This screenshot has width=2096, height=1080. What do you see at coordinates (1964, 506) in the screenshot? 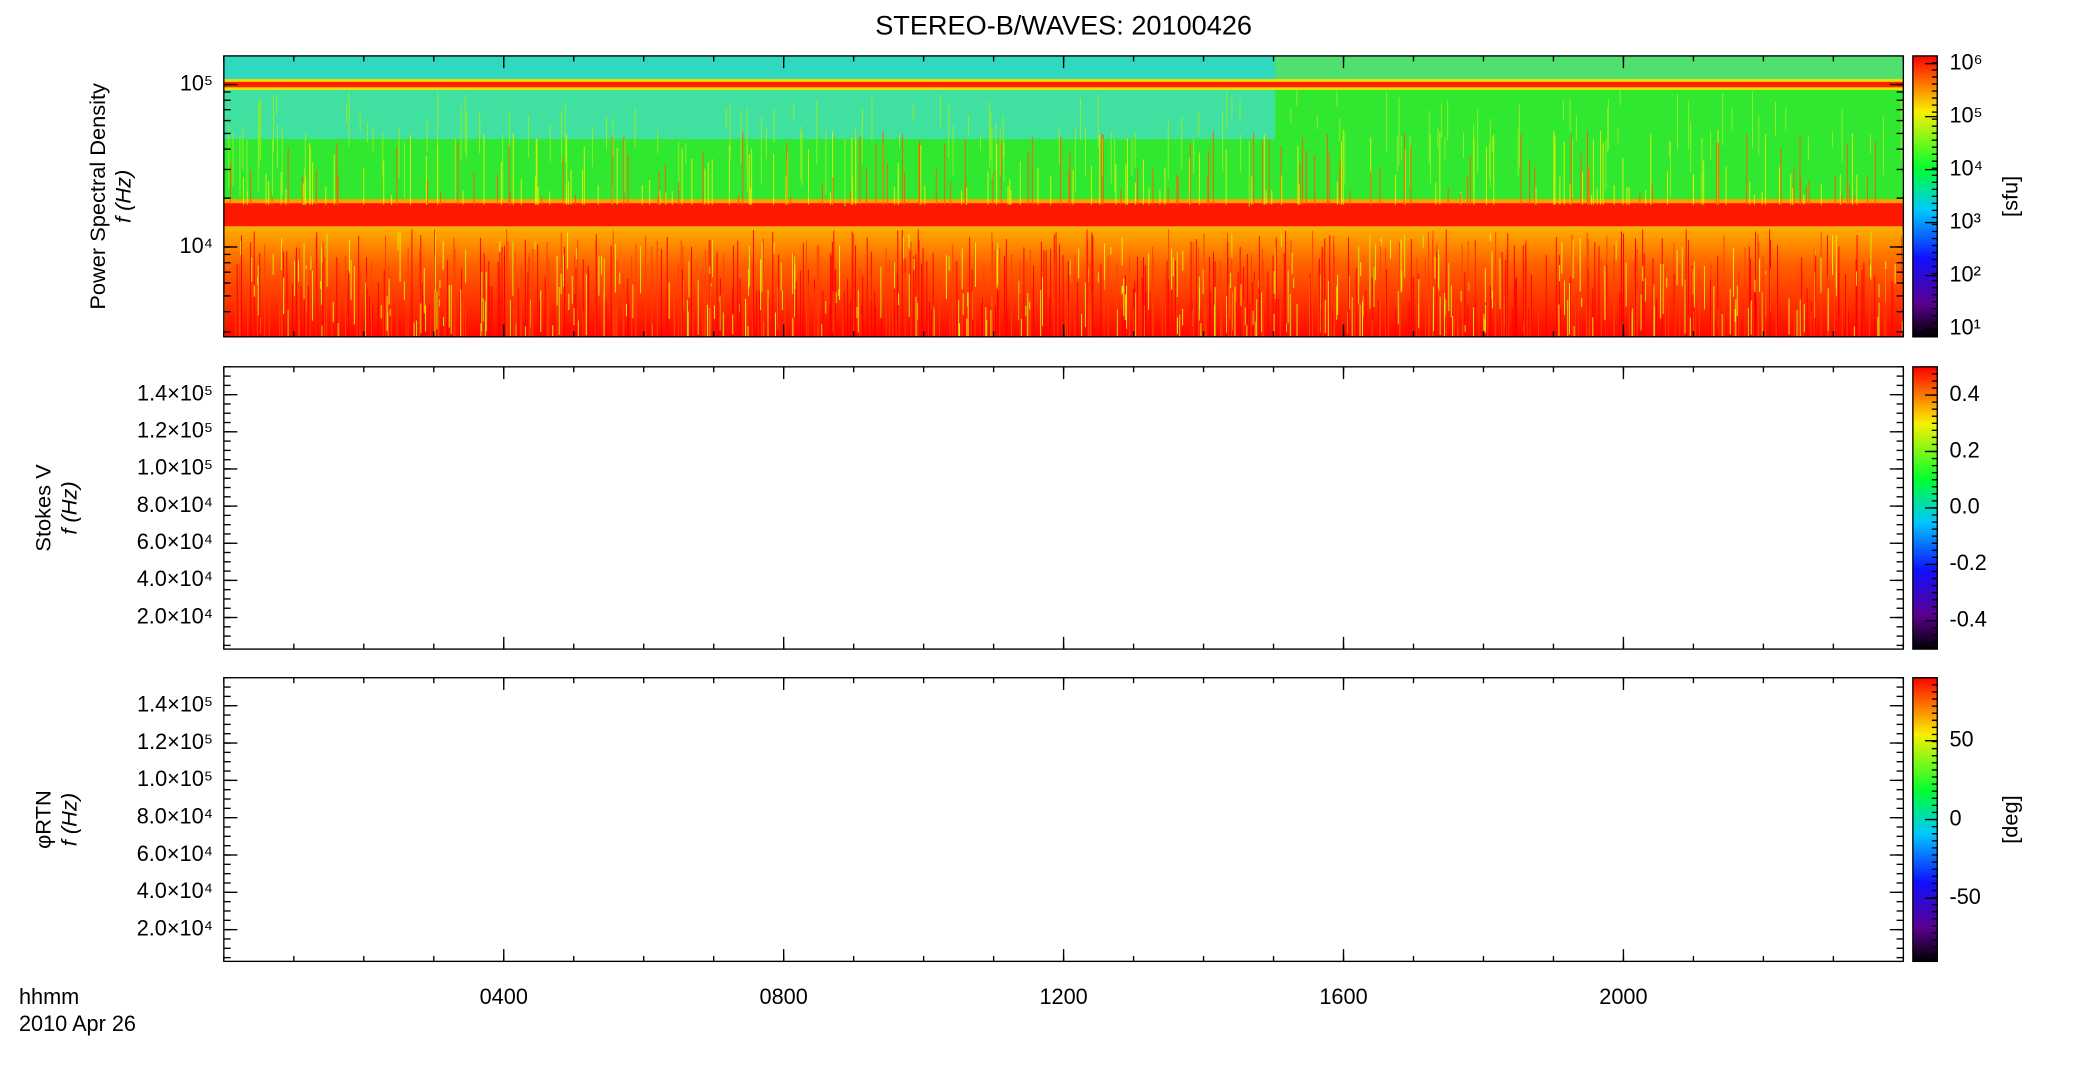
I see `colorbar-tick-label: 0.0` at bounding box center [1964, 506].